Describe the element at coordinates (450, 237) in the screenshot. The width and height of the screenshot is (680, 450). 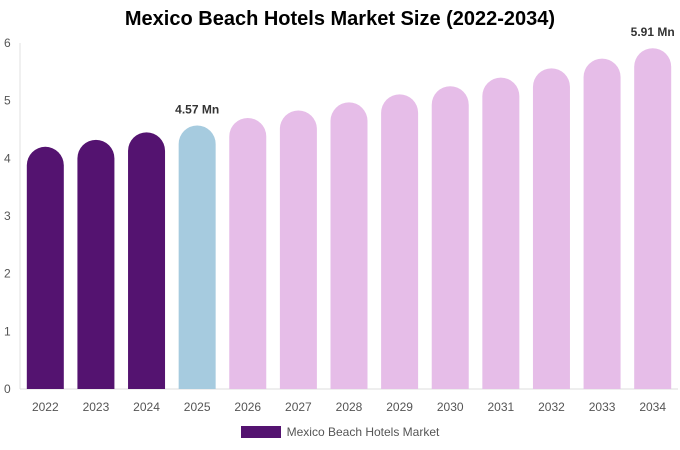
I see `bar-2030` at that location.